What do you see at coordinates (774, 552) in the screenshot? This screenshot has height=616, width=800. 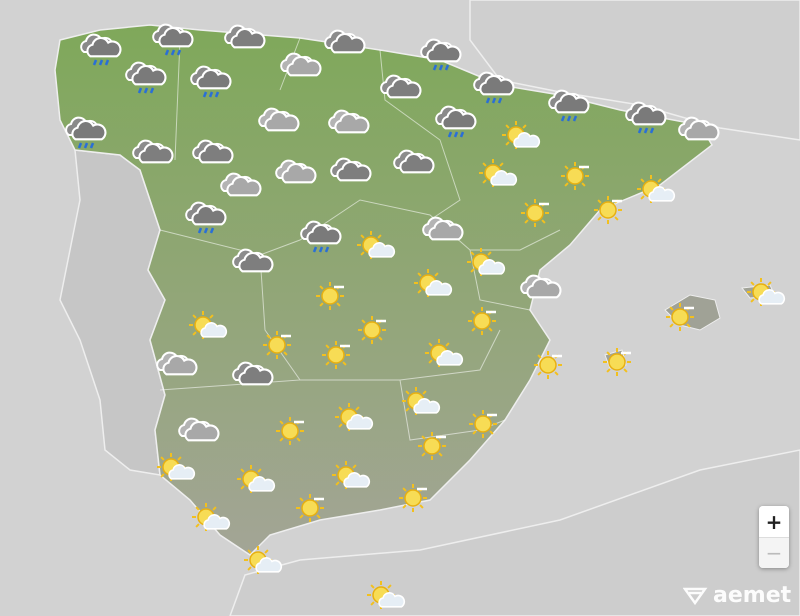 I see `zoom-out-button: −` at bounding box center [774, 552].